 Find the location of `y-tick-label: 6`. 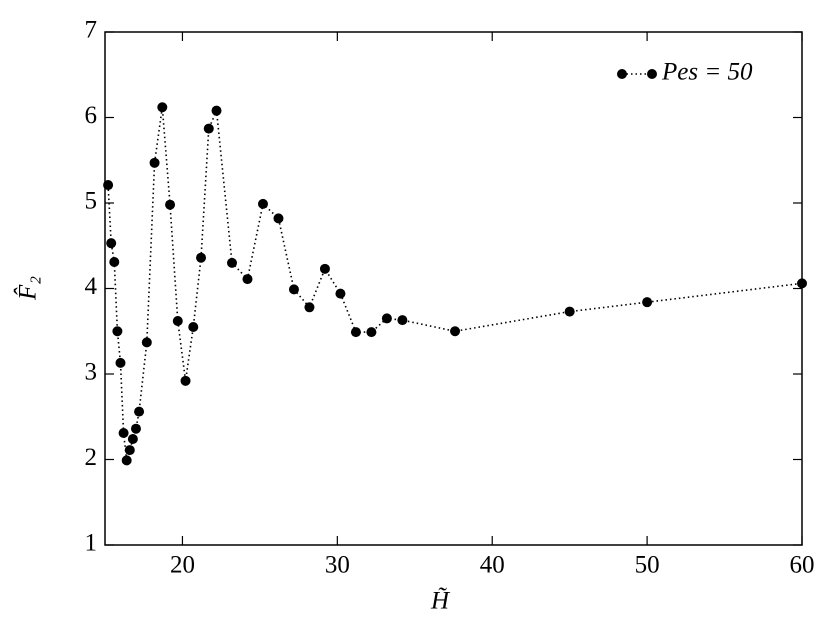

y-tick-label: 6 is located at coordinates (91, 115).